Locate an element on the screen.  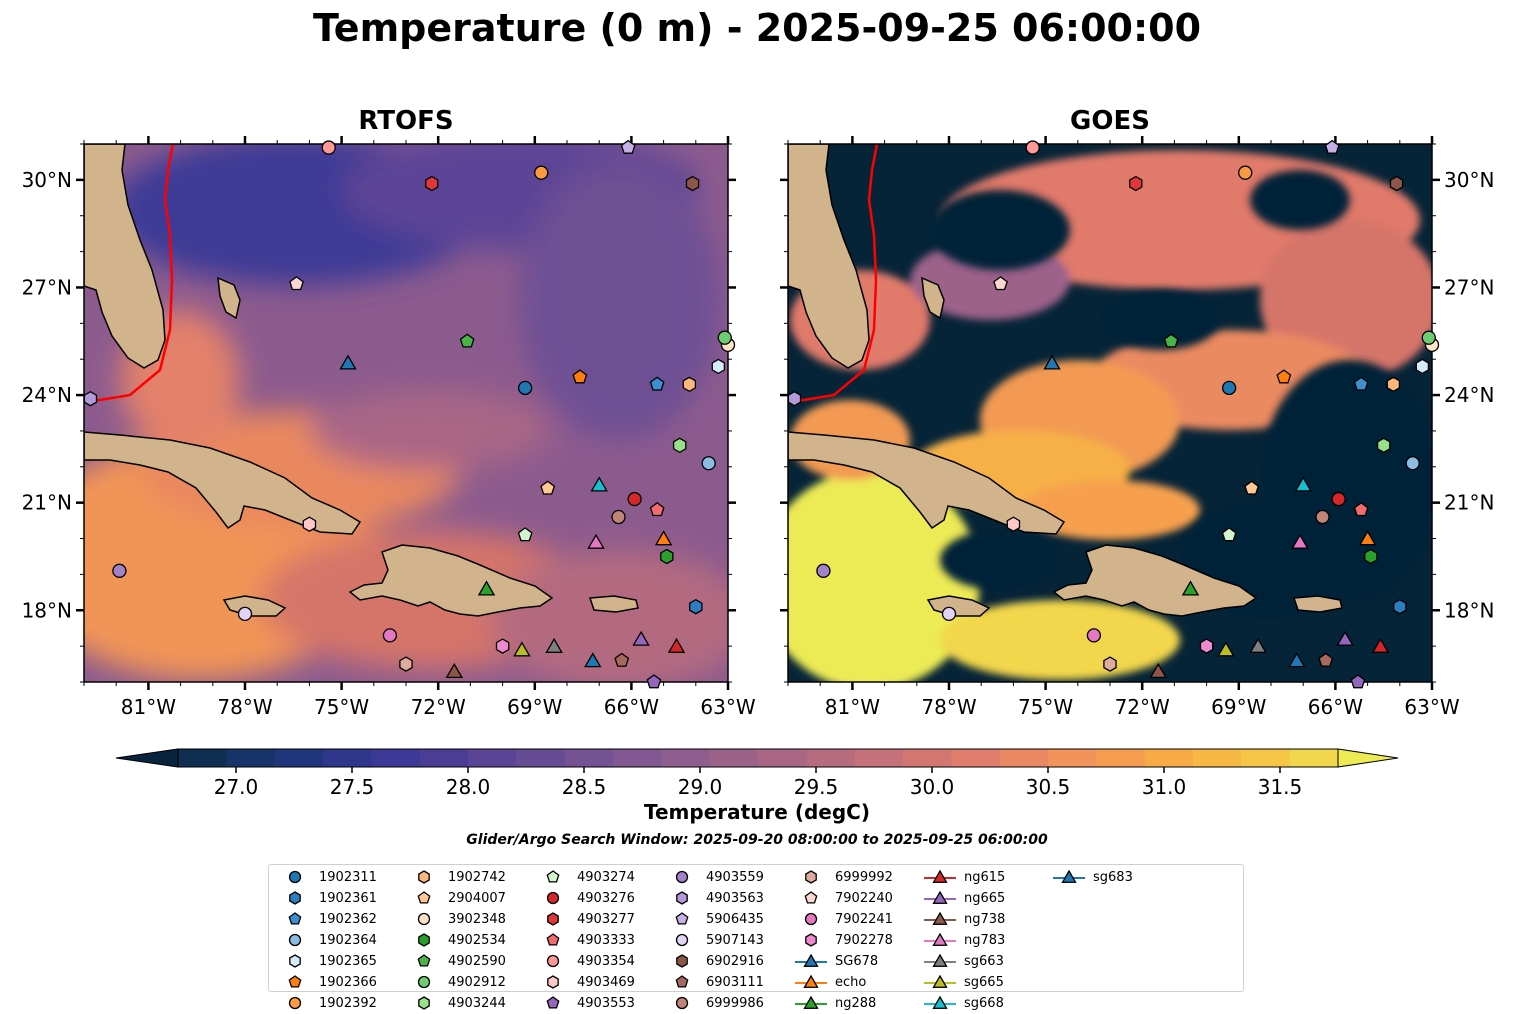
legend-label: ng665 is located at coordinates (985, 898).